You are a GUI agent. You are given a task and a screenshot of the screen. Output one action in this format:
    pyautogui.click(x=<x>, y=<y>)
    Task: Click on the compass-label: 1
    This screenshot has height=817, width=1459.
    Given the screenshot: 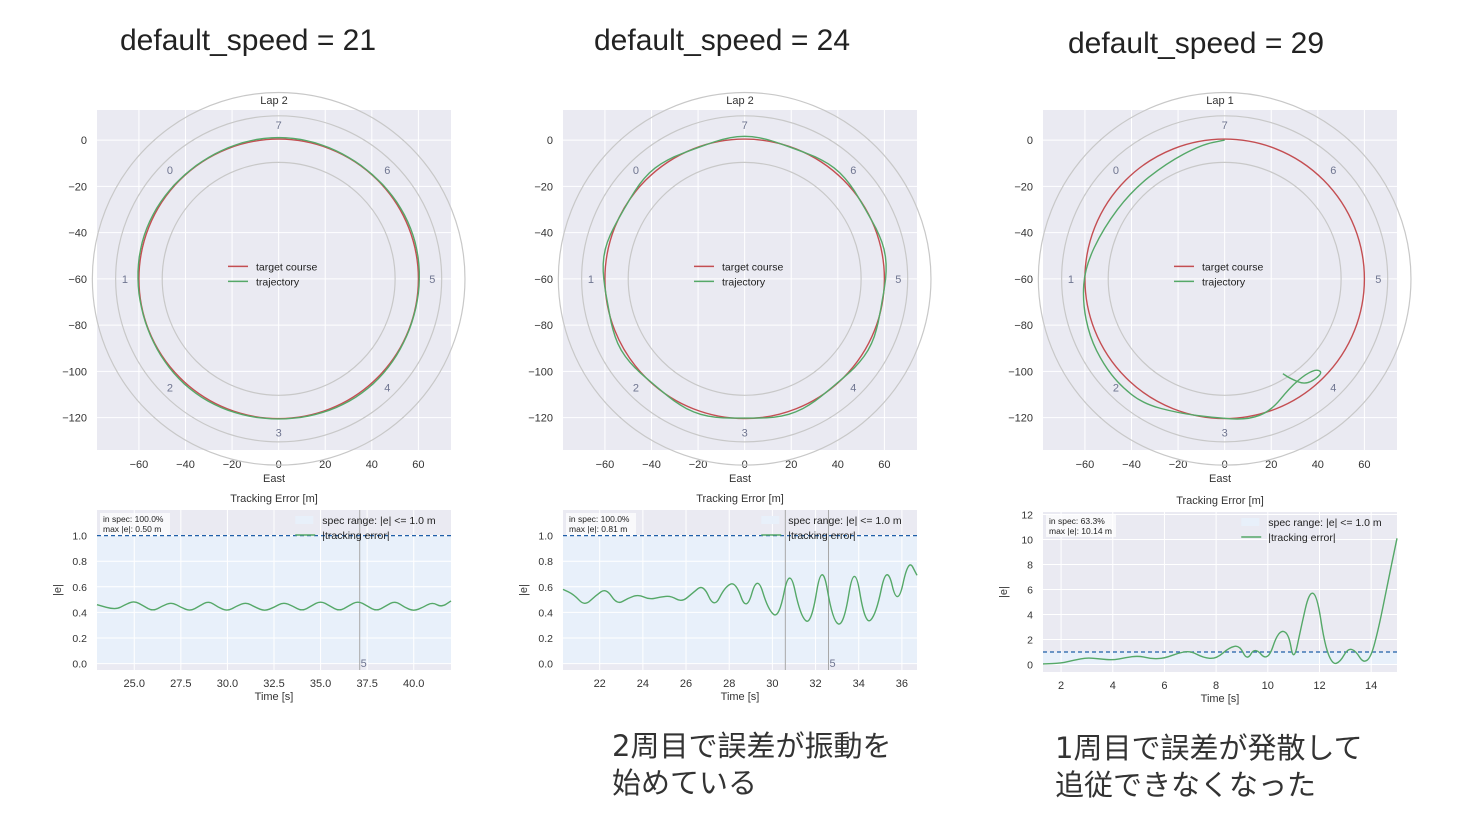 What is the action you would take?
    pyautogui.click(x=1071, y=280)
    